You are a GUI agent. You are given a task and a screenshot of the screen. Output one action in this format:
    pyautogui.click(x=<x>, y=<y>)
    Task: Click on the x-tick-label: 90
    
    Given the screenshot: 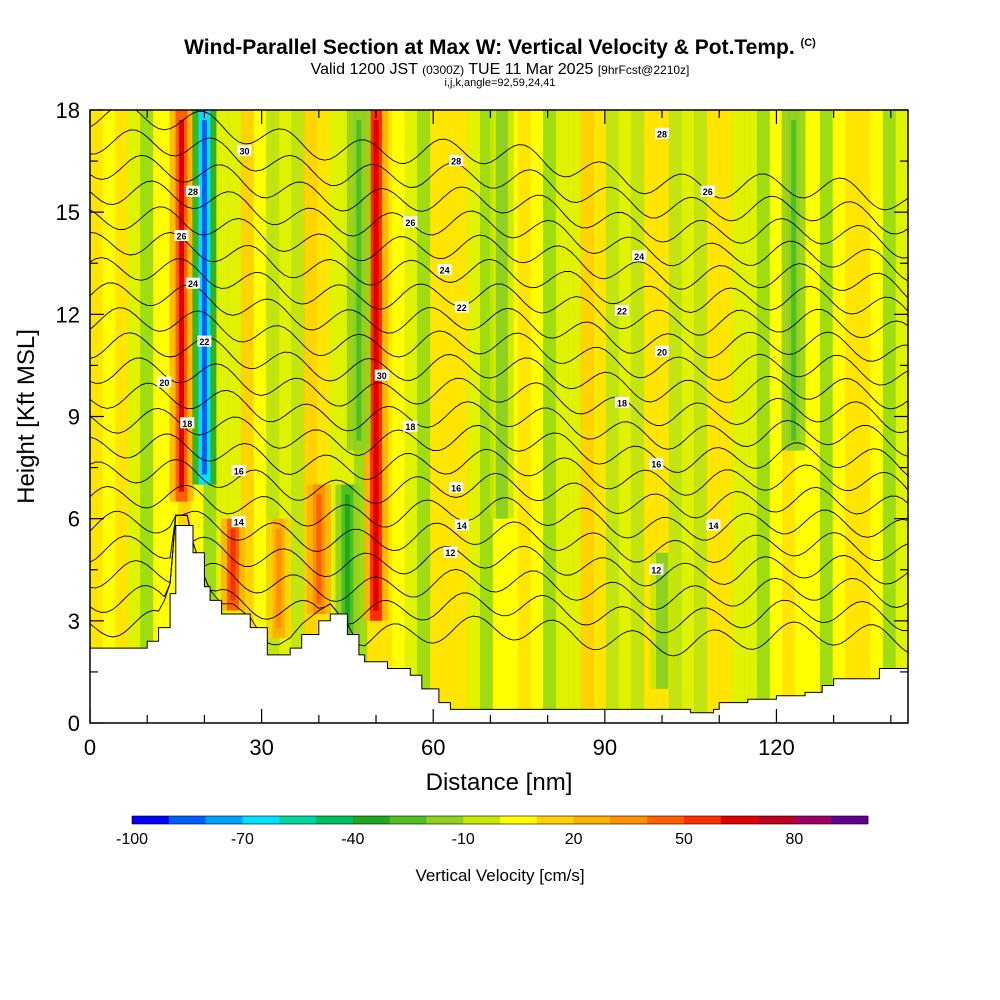 What is the action you would take?
    pyautogui.click(x=605, y=747)
    